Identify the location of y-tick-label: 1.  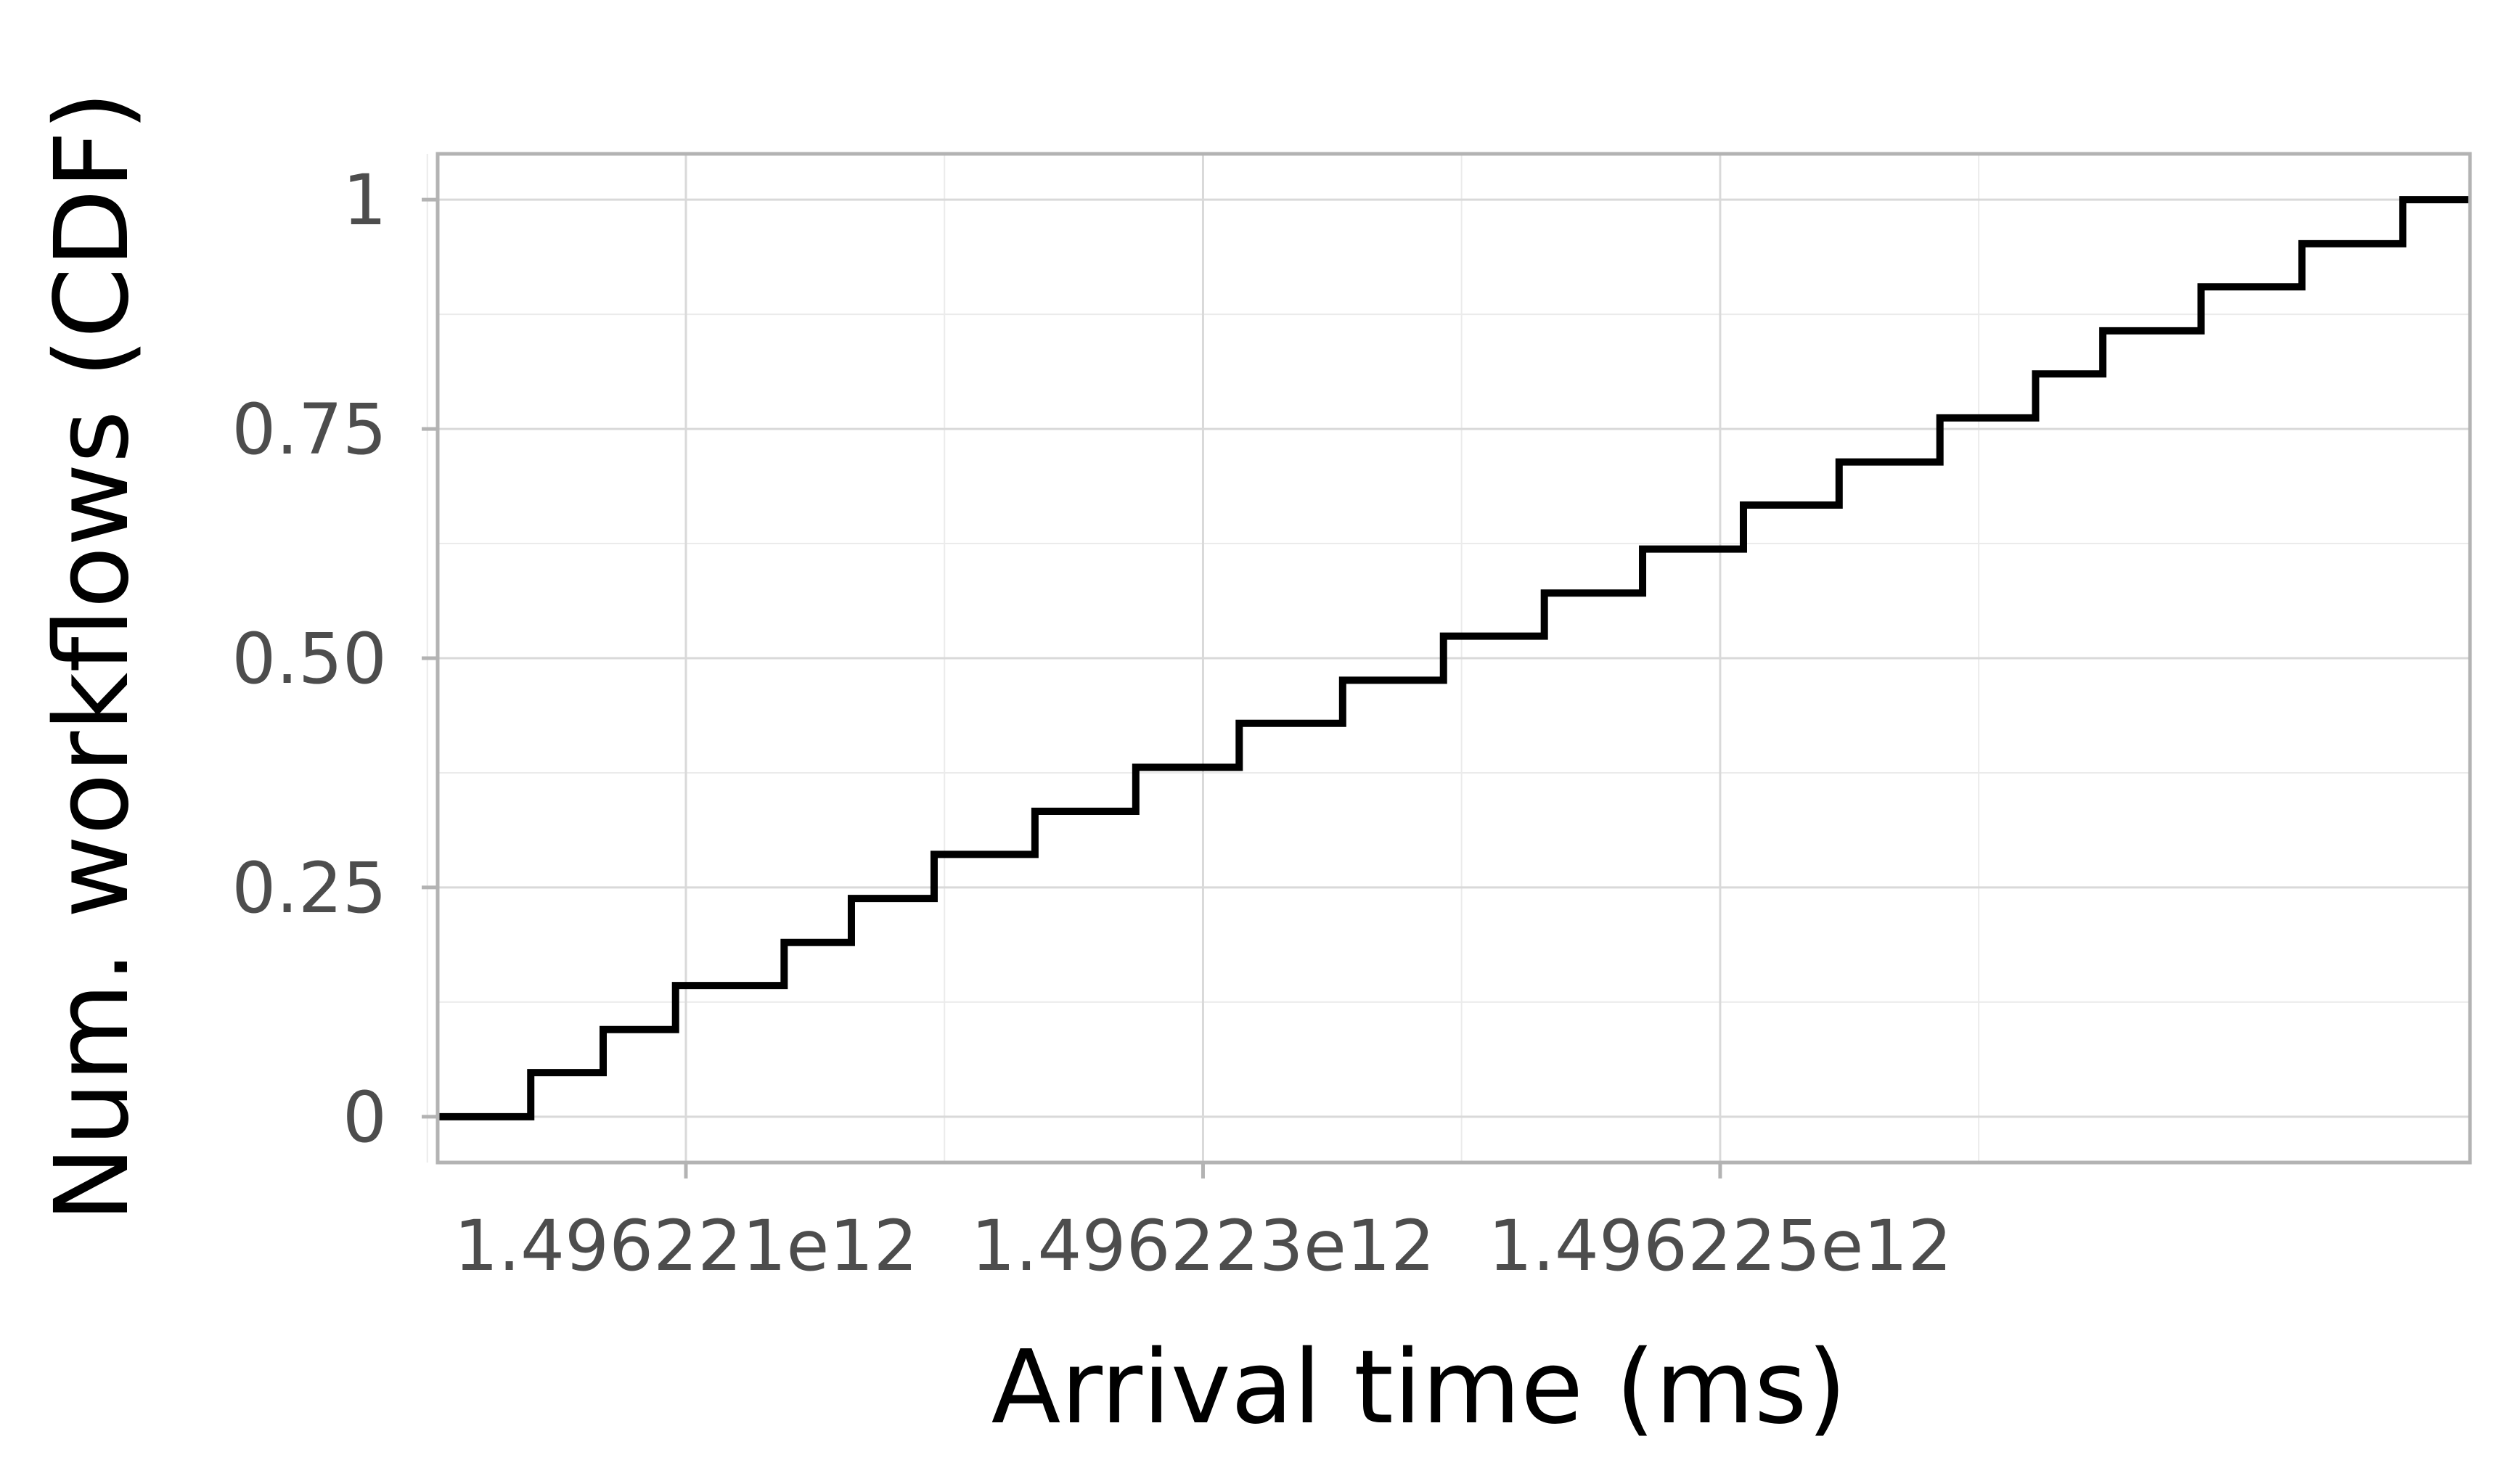
(365, 200).